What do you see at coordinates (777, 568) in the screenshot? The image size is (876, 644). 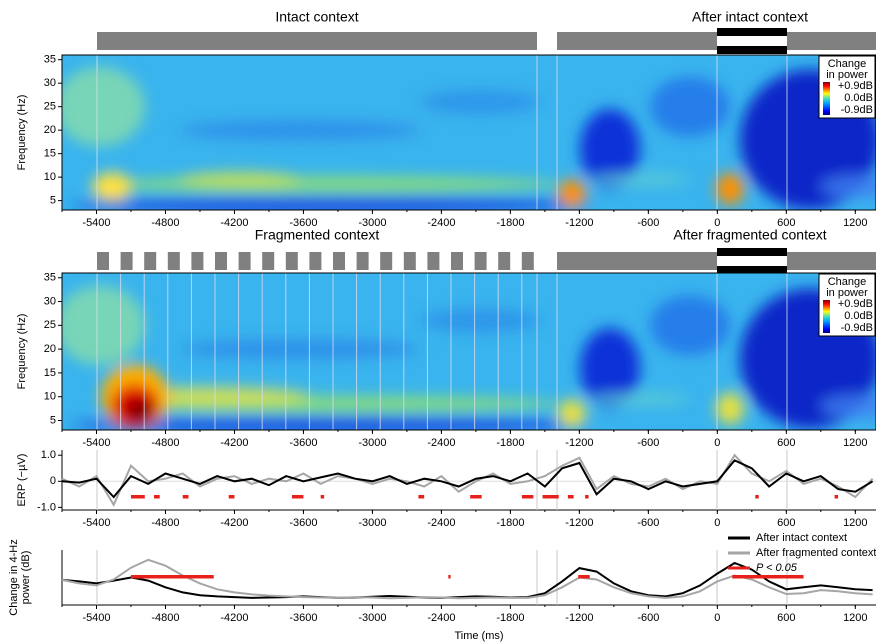 I see `legend-label: P < 0.05` at bounding box center [777, 568].